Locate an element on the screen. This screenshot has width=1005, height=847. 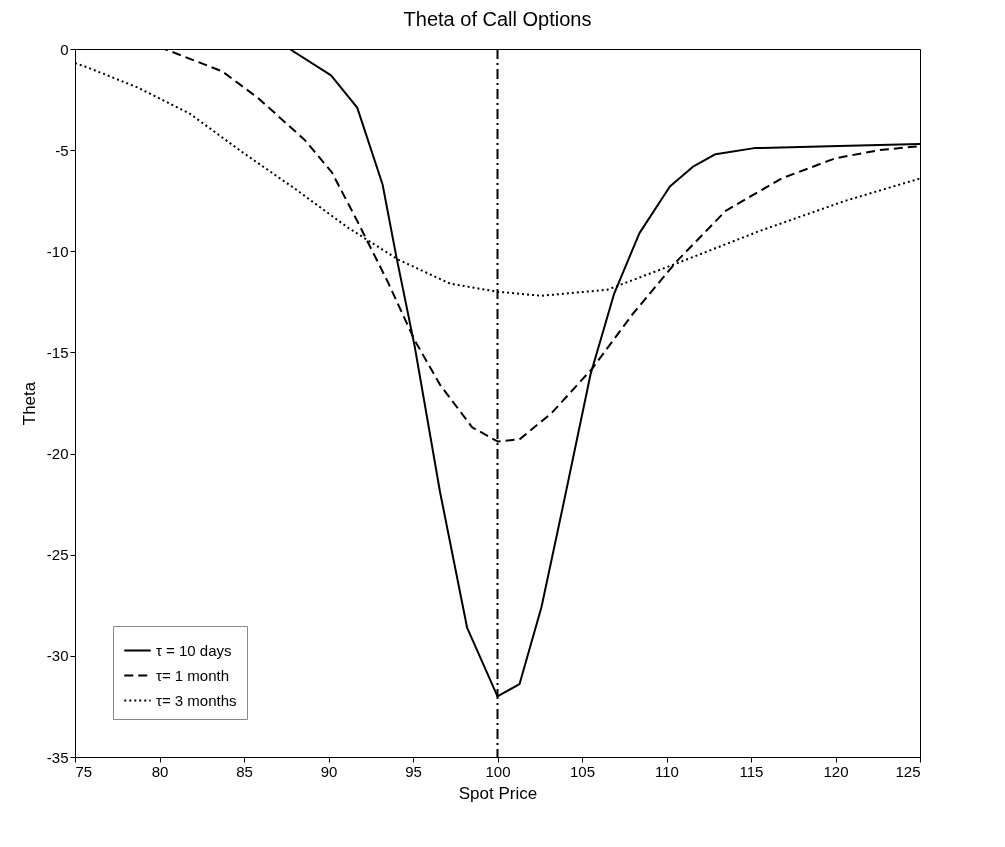
x-tick-label: 120 is located at coordinates (836, 771).